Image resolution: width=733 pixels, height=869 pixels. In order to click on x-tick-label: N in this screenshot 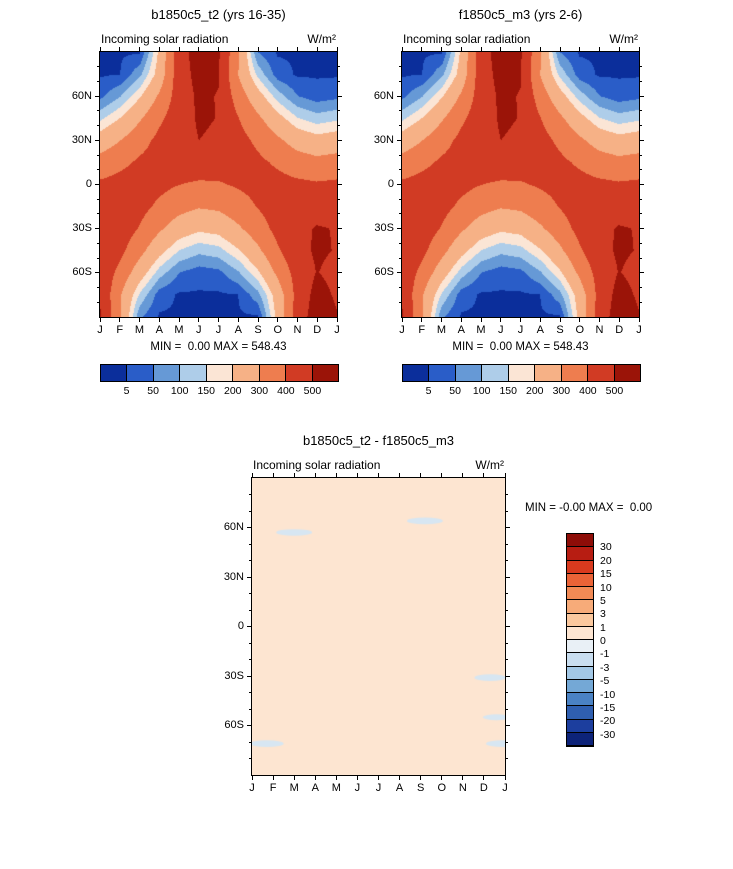, I will do `click(462, 788)`.